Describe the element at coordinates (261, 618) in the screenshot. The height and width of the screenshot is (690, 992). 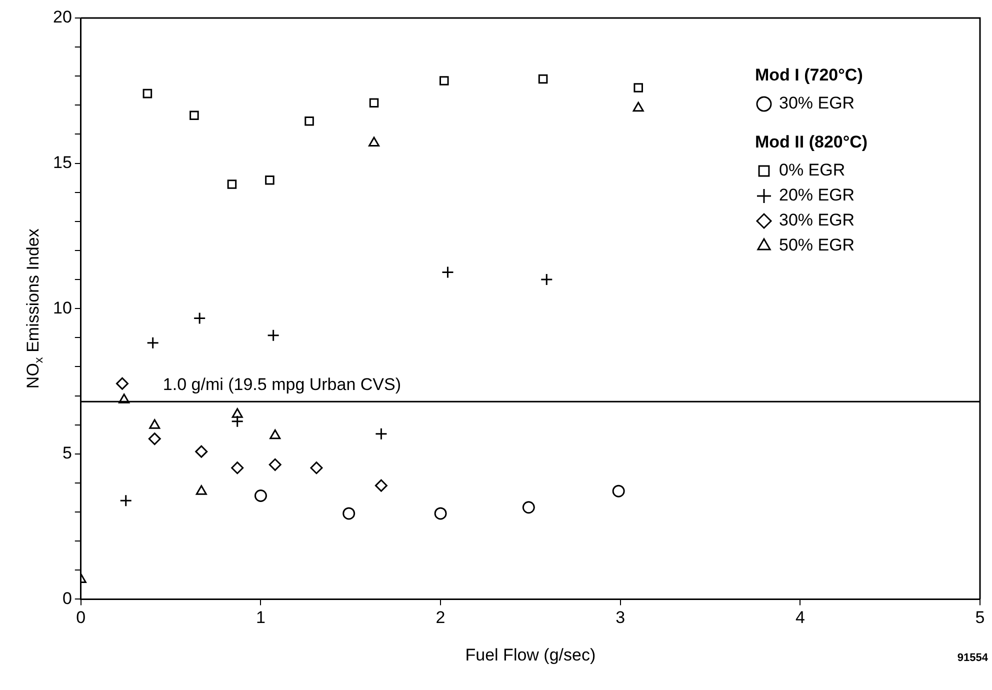
I see `x-tick-label: 1` at that location.